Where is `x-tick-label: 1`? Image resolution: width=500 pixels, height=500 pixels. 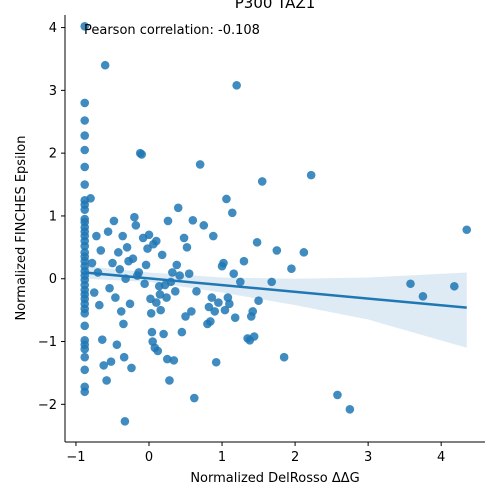
x-tick-label: 1 is located at coordinates (222, 457).